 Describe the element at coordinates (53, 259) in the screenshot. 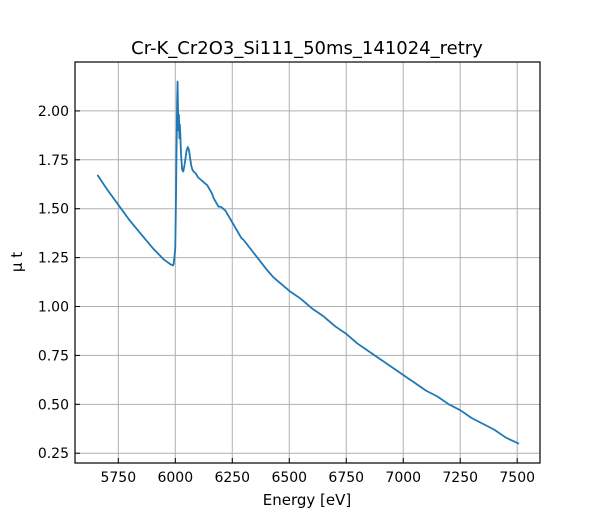

I see `y-tick-label: 1.25` at that location.